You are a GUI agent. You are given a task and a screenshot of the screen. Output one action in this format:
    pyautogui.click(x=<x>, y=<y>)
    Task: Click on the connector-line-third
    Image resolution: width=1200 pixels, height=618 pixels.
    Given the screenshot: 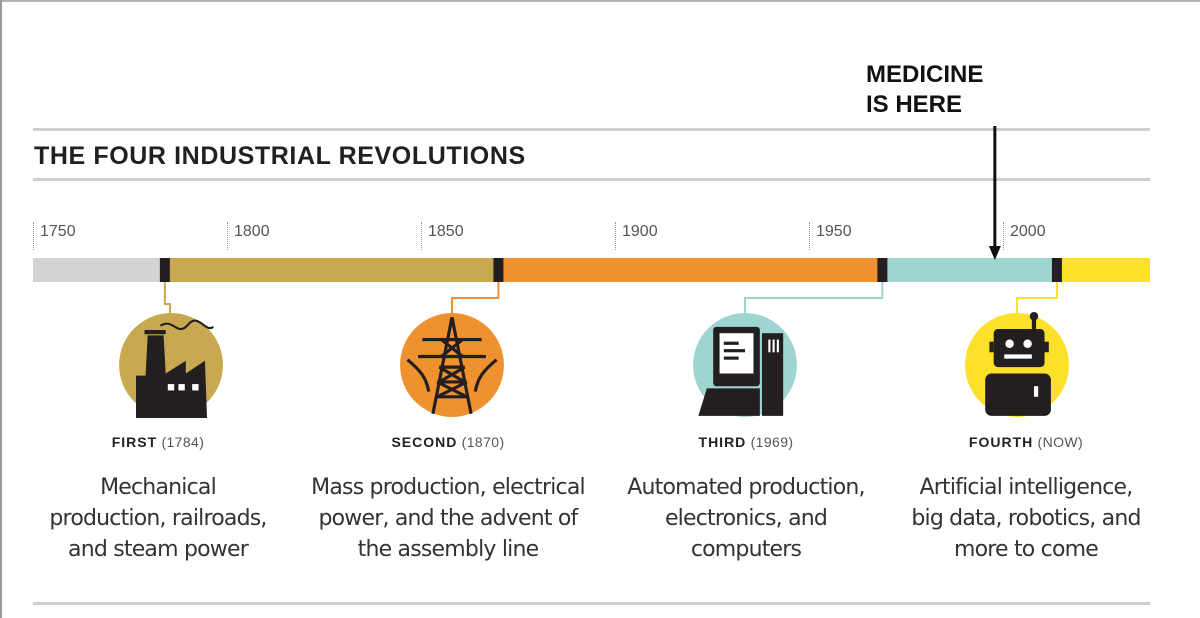 What is the action you would take?
    pyautogui.click(x=814, y=298)
    